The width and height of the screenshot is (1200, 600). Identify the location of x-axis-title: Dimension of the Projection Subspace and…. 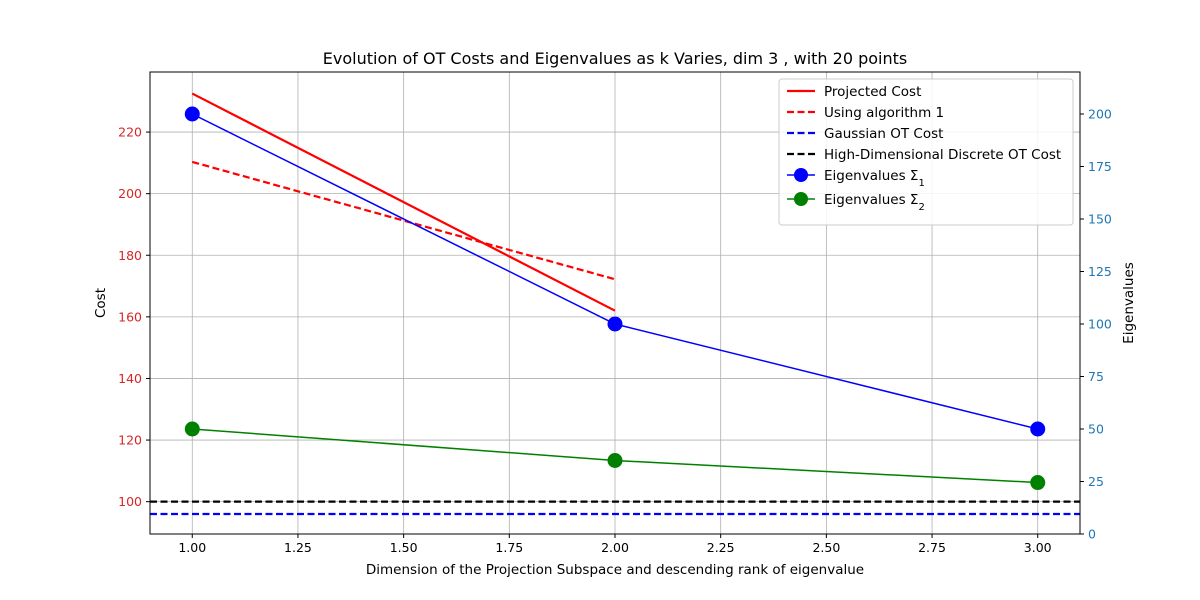
(615, 570).